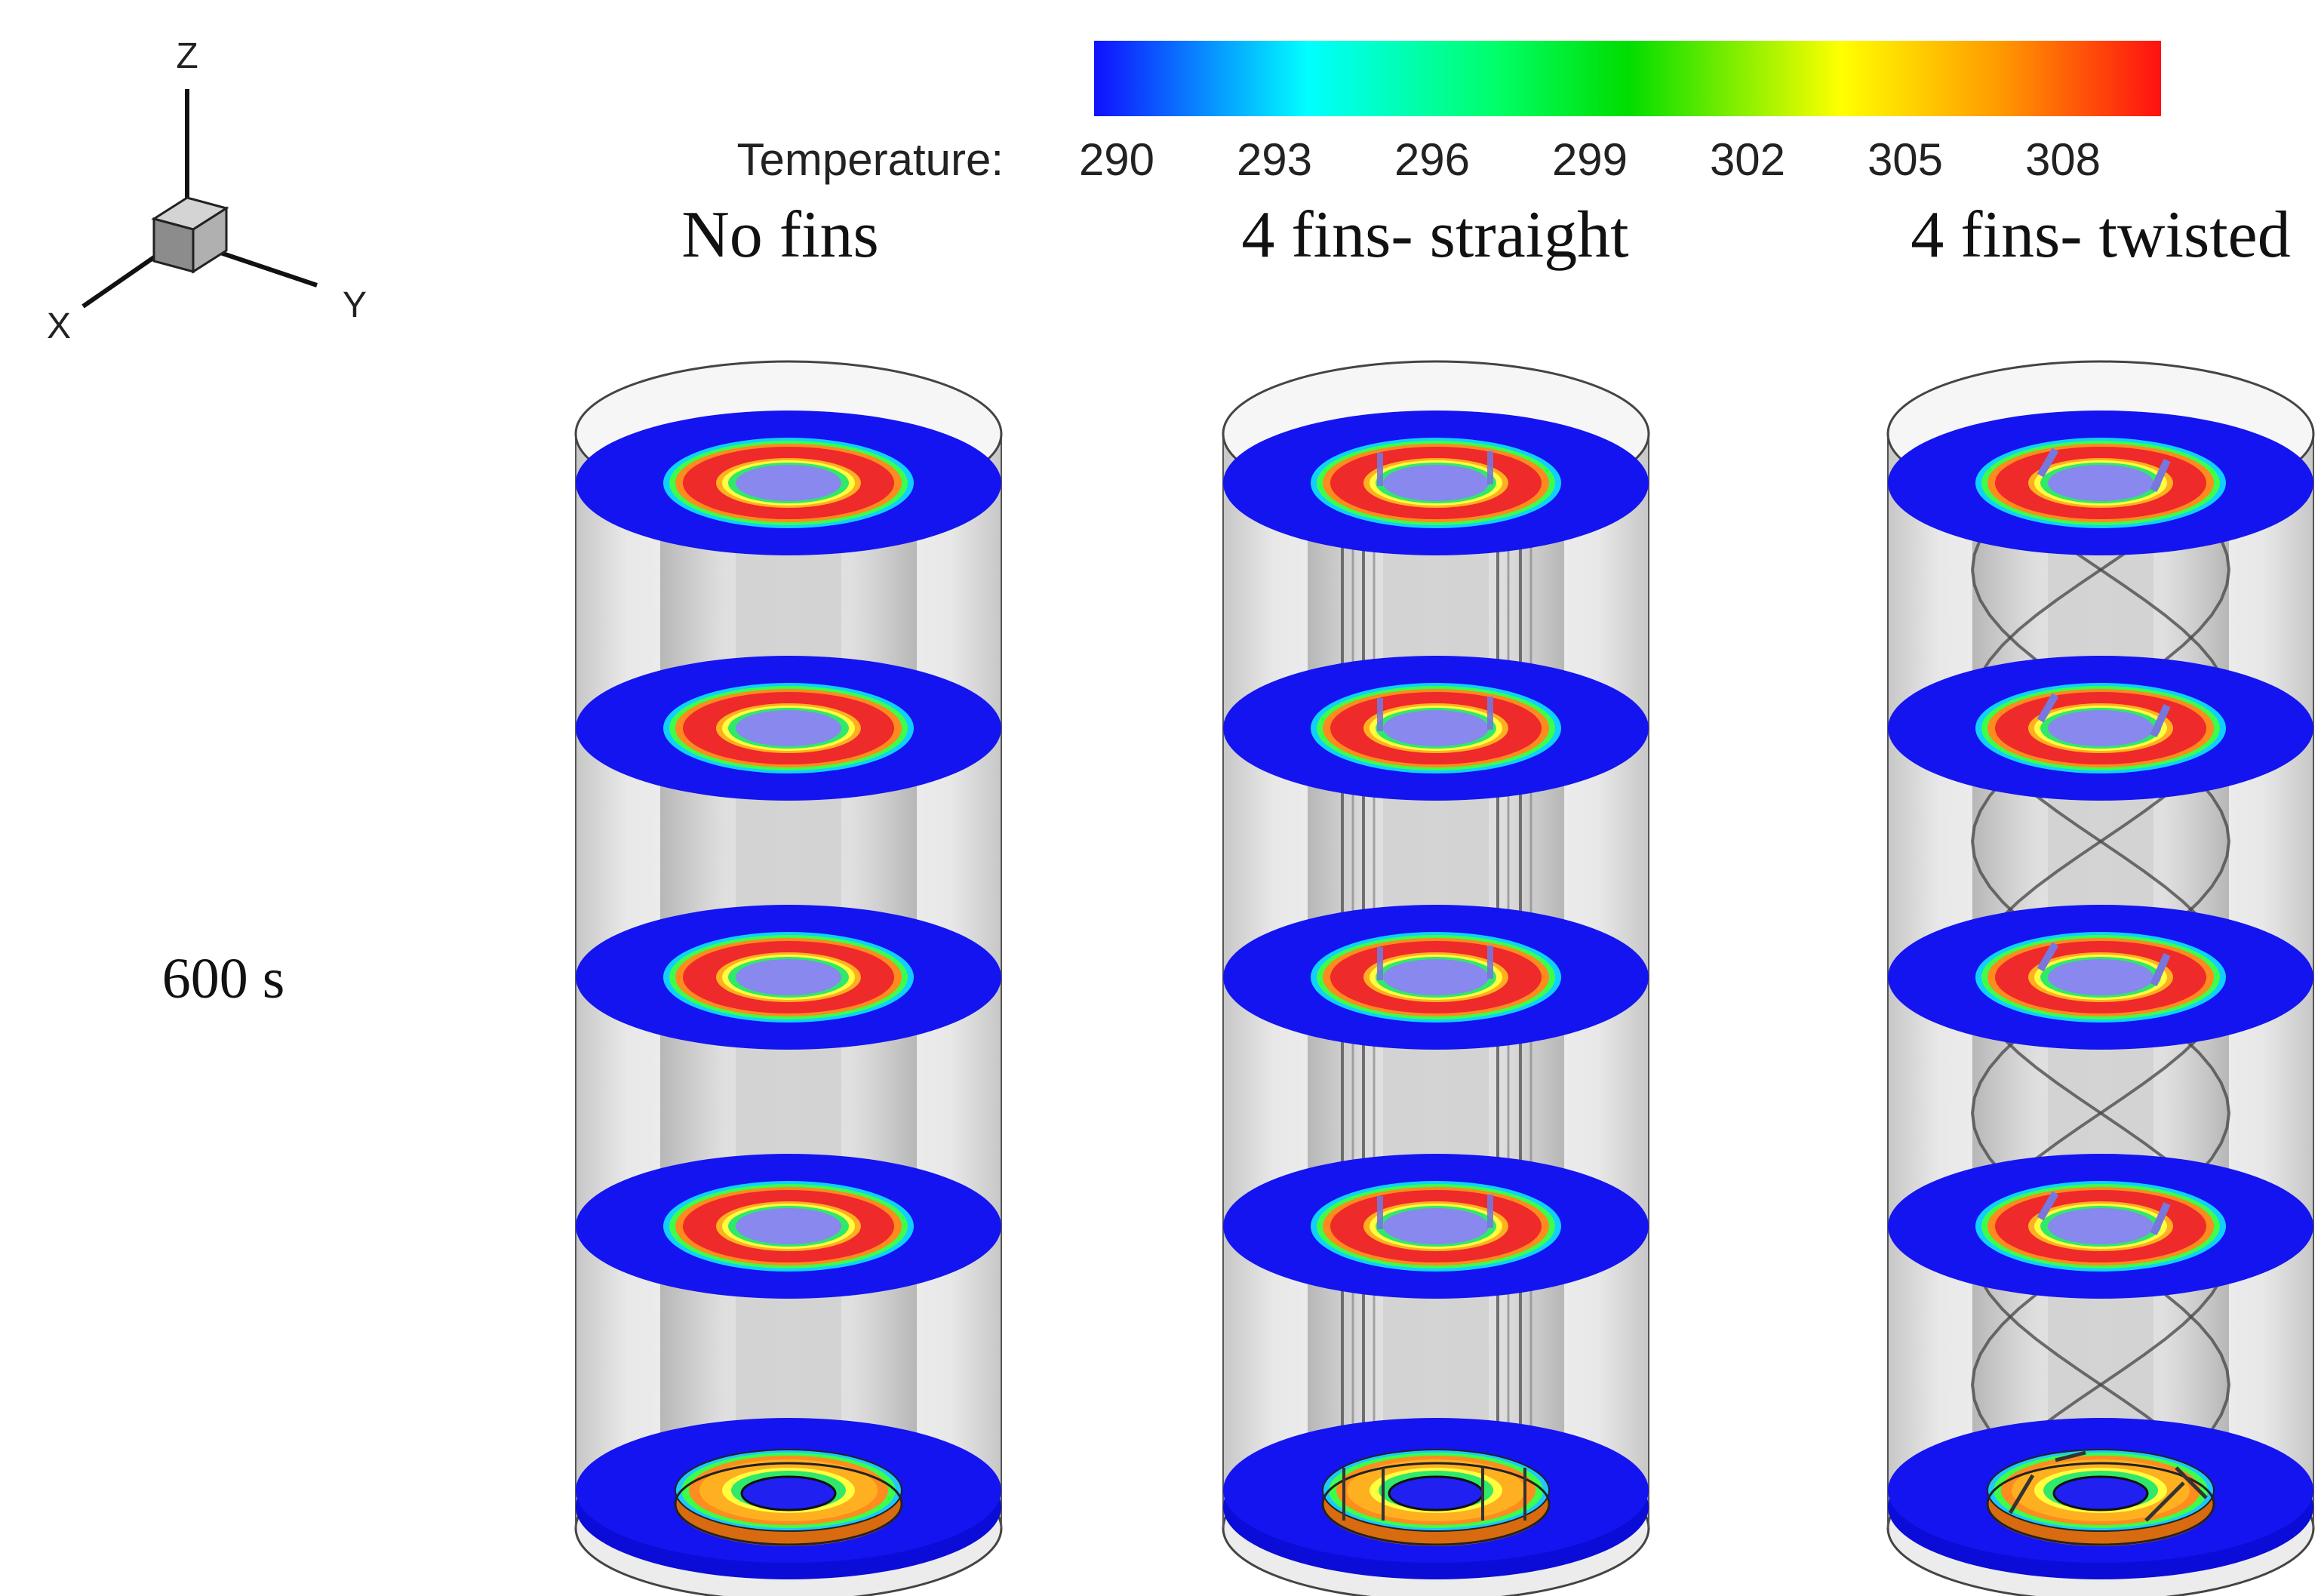 The image size is (2321, 1596). I want to click on colorbar-tick-label: 305, so click(1905, 159).